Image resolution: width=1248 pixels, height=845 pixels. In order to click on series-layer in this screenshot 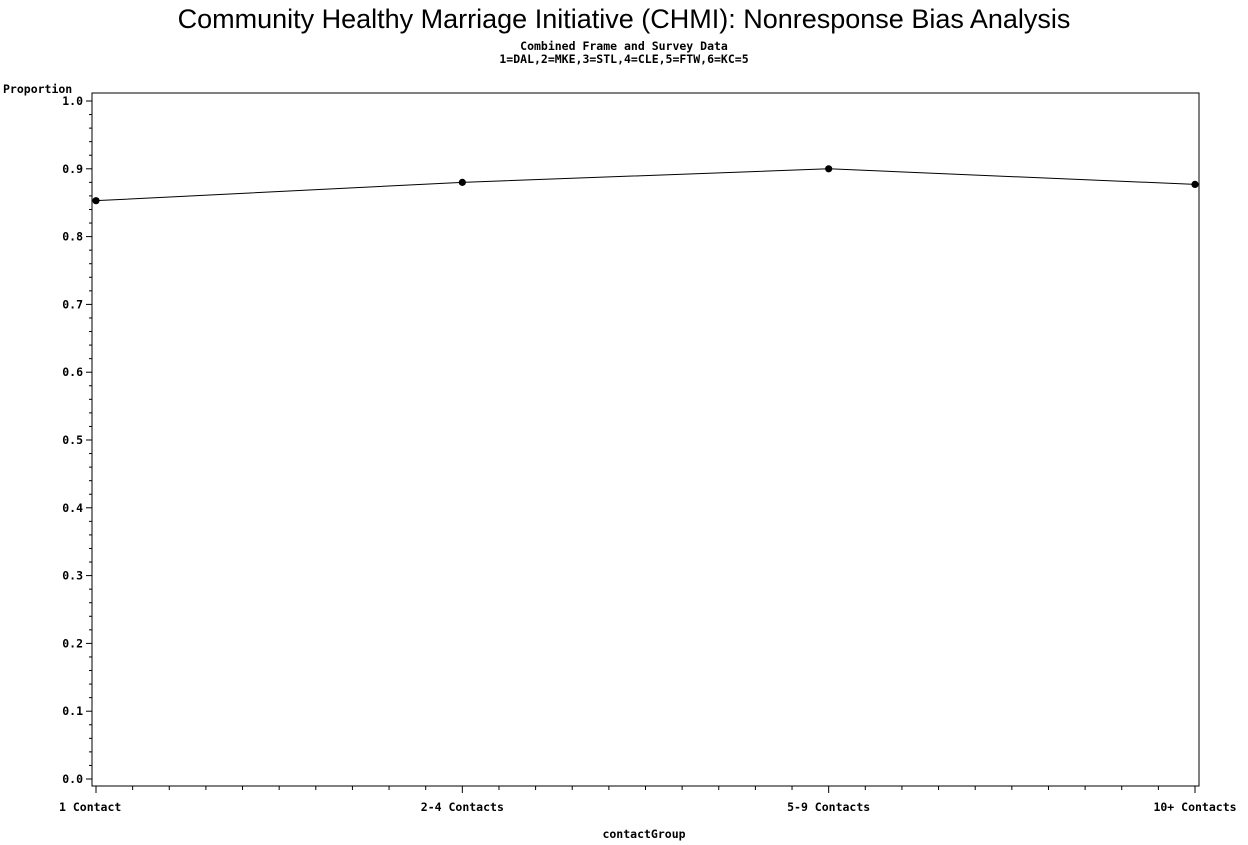, I will do `click(645, 185)`.